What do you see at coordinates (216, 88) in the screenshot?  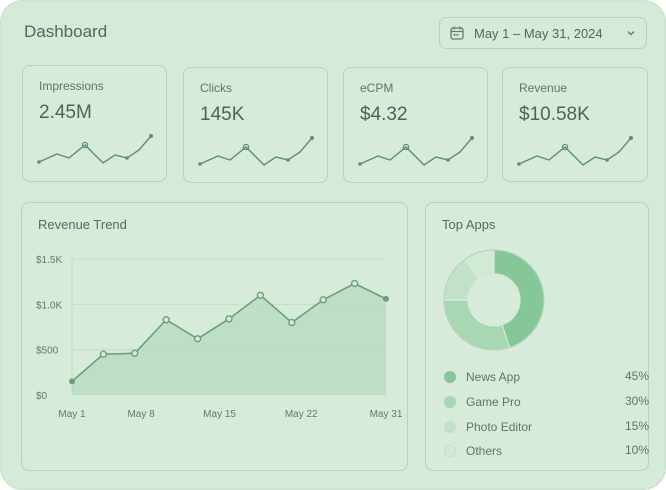 I see `kpi-label: Clicks` at bounding box center [216, 88].